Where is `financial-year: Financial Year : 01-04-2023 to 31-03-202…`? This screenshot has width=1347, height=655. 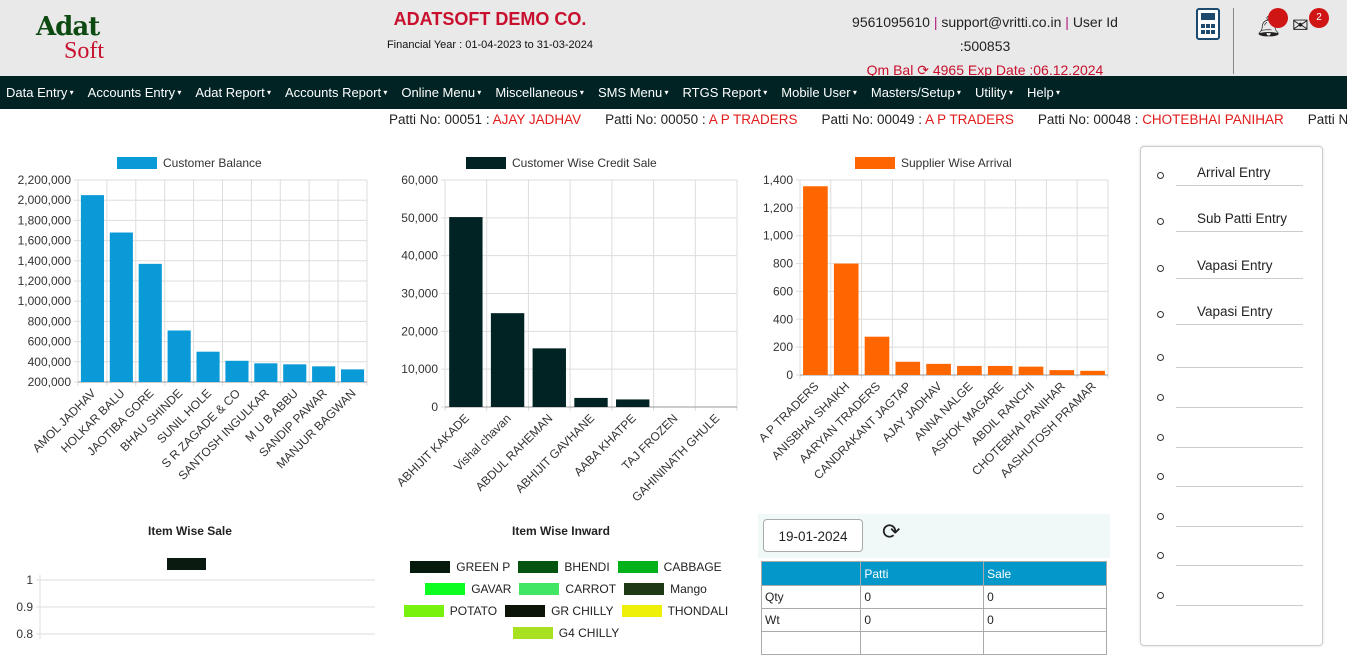 financial-year: Financial Year : 01-04-2023 to 31-03-202… is located at coordinates (490, 45).